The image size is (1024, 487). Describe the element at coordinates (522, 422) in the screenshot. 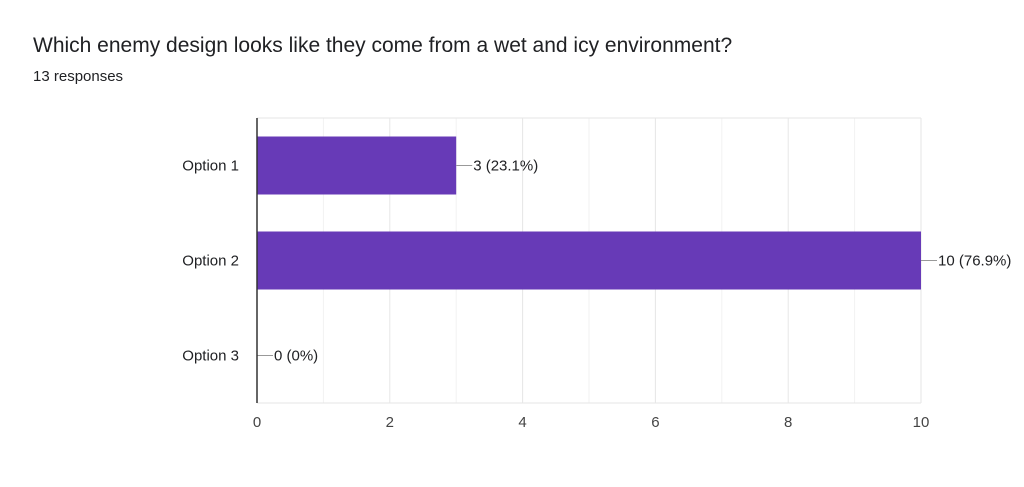

I see `x-tick-label: 4` at that location.